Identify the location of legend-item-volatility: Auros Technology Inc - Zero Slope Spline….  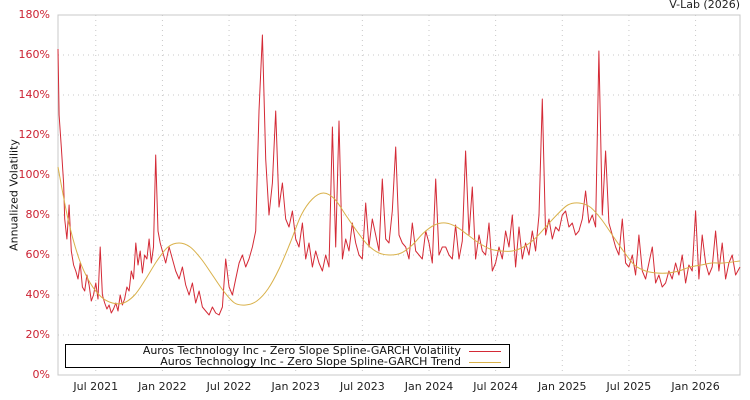
(322, 351).